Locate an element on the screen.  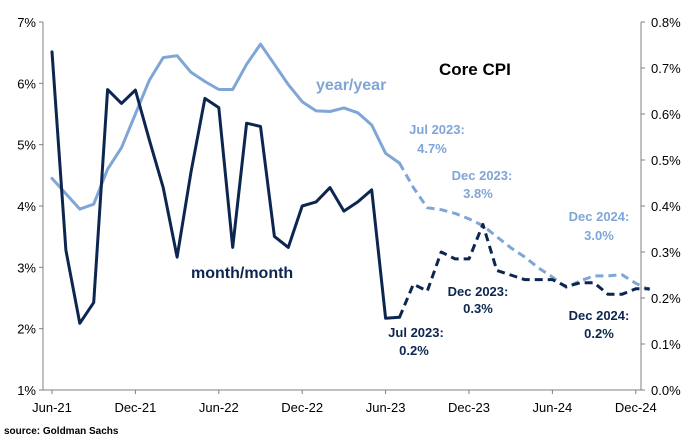
right-y-tick-label: 0.1% is located at coordinates (666, 344).